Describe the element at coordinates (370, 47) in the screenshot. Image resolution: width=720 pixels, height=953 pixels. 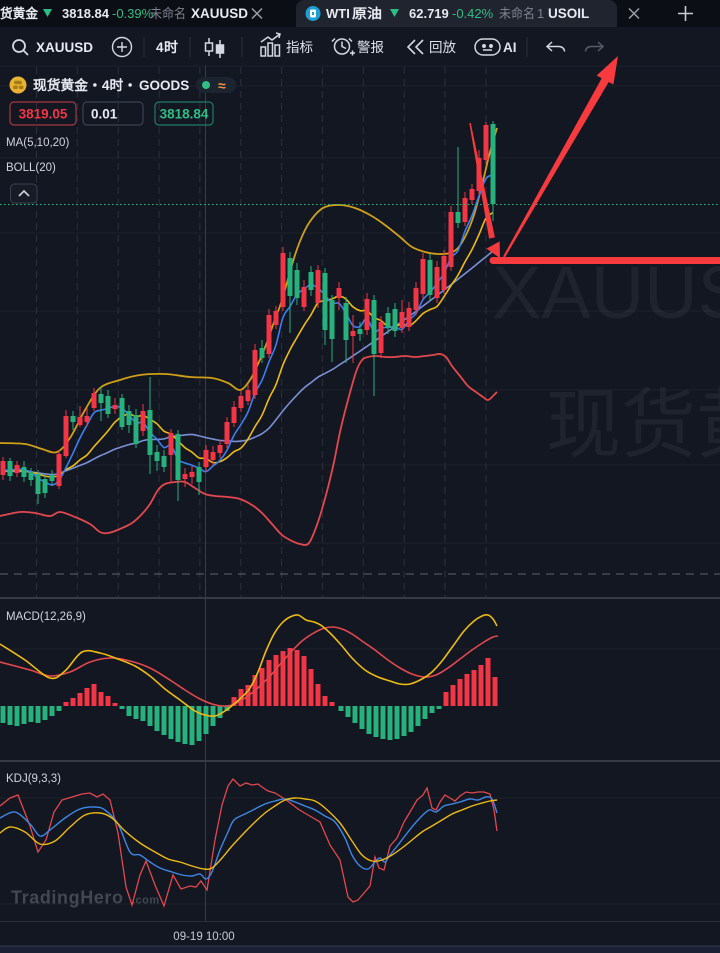
I see `svg-text: 警报` at that location.